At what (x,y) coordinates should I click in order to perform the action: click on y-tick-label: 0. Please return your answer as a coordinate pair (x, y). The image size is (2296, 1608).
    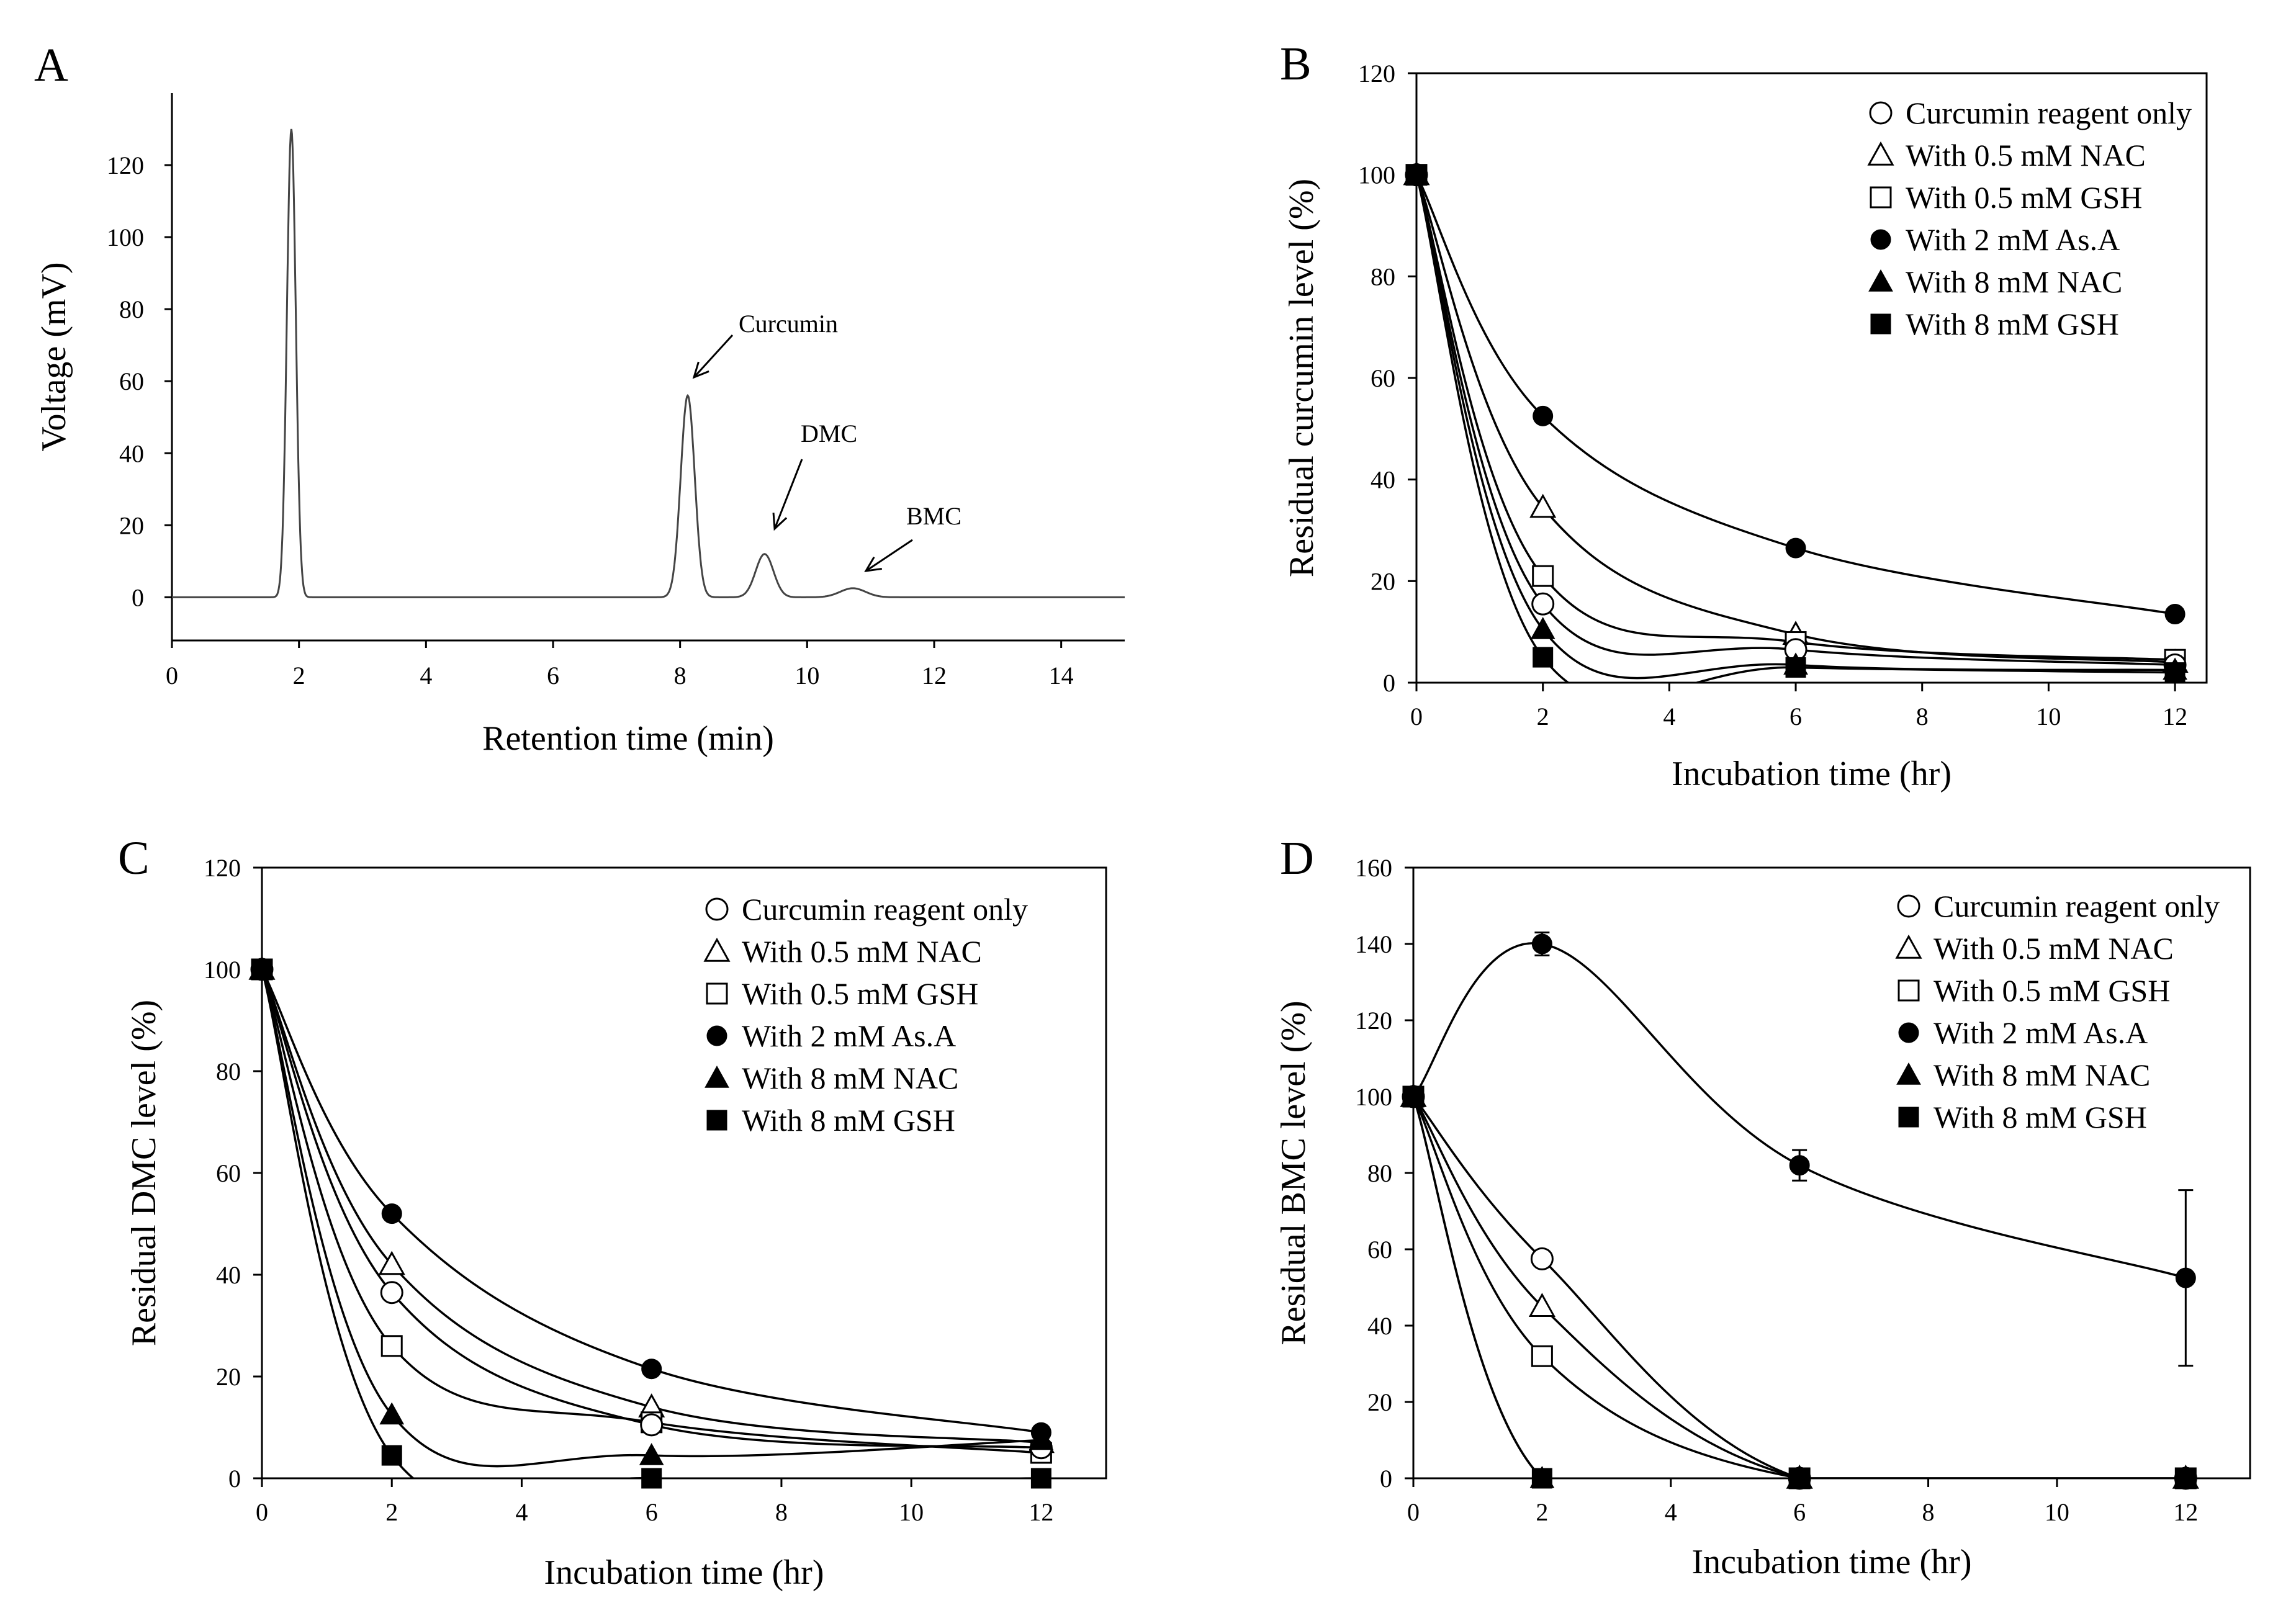
    Looking at the image, I should click on (1389, 683).